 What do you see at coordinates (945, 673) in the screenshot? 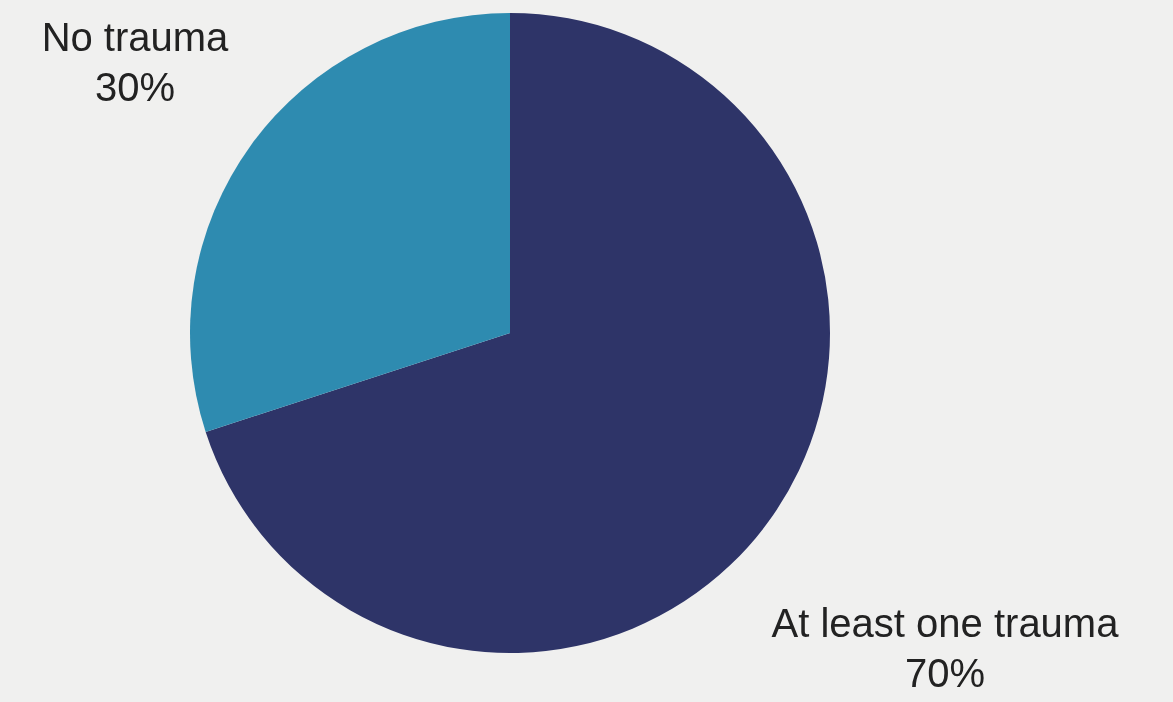
I see `data-label: 70%` at bounding box center [945, 673].